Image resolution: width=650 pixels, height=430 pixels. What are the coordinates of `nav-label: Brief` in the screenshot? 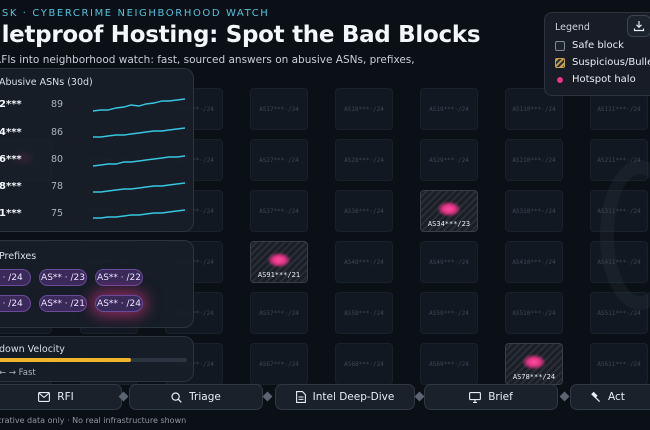 It's located at (500, 397).